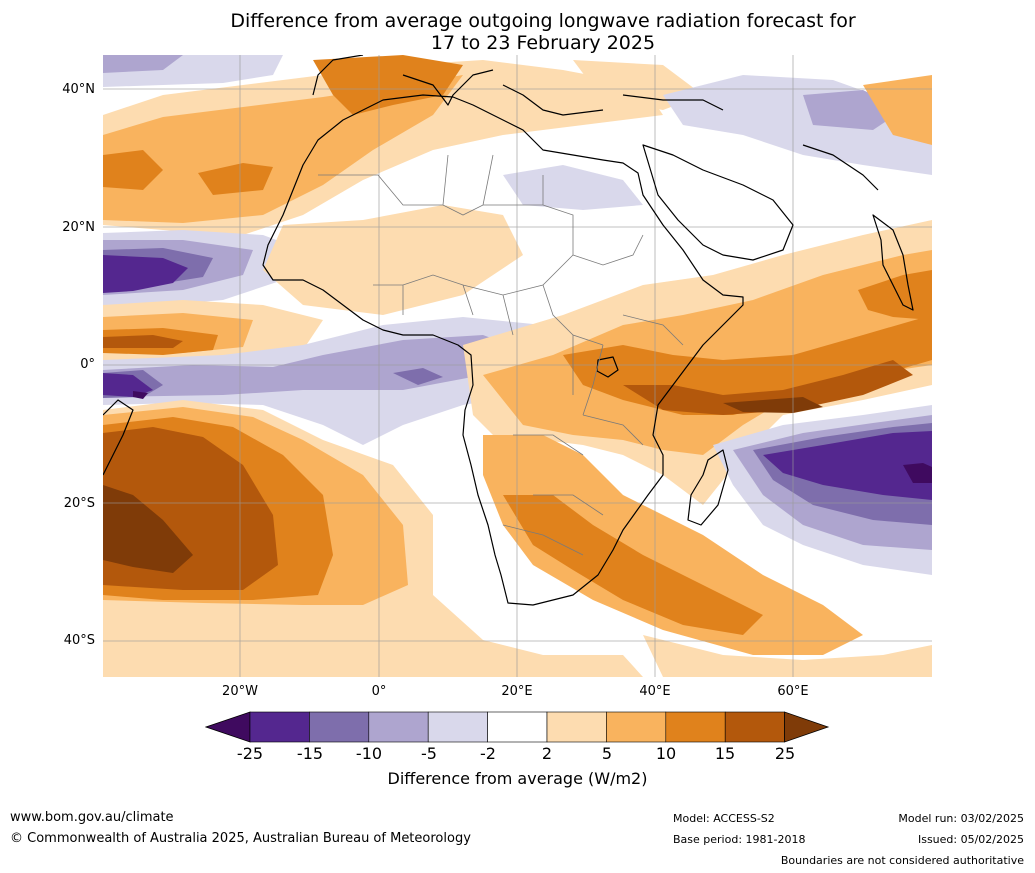  What do you see at coordinates (78, 89) in the screenshot?
I see `lat-label-40n: 40°N` at bounding box center [78, 89].